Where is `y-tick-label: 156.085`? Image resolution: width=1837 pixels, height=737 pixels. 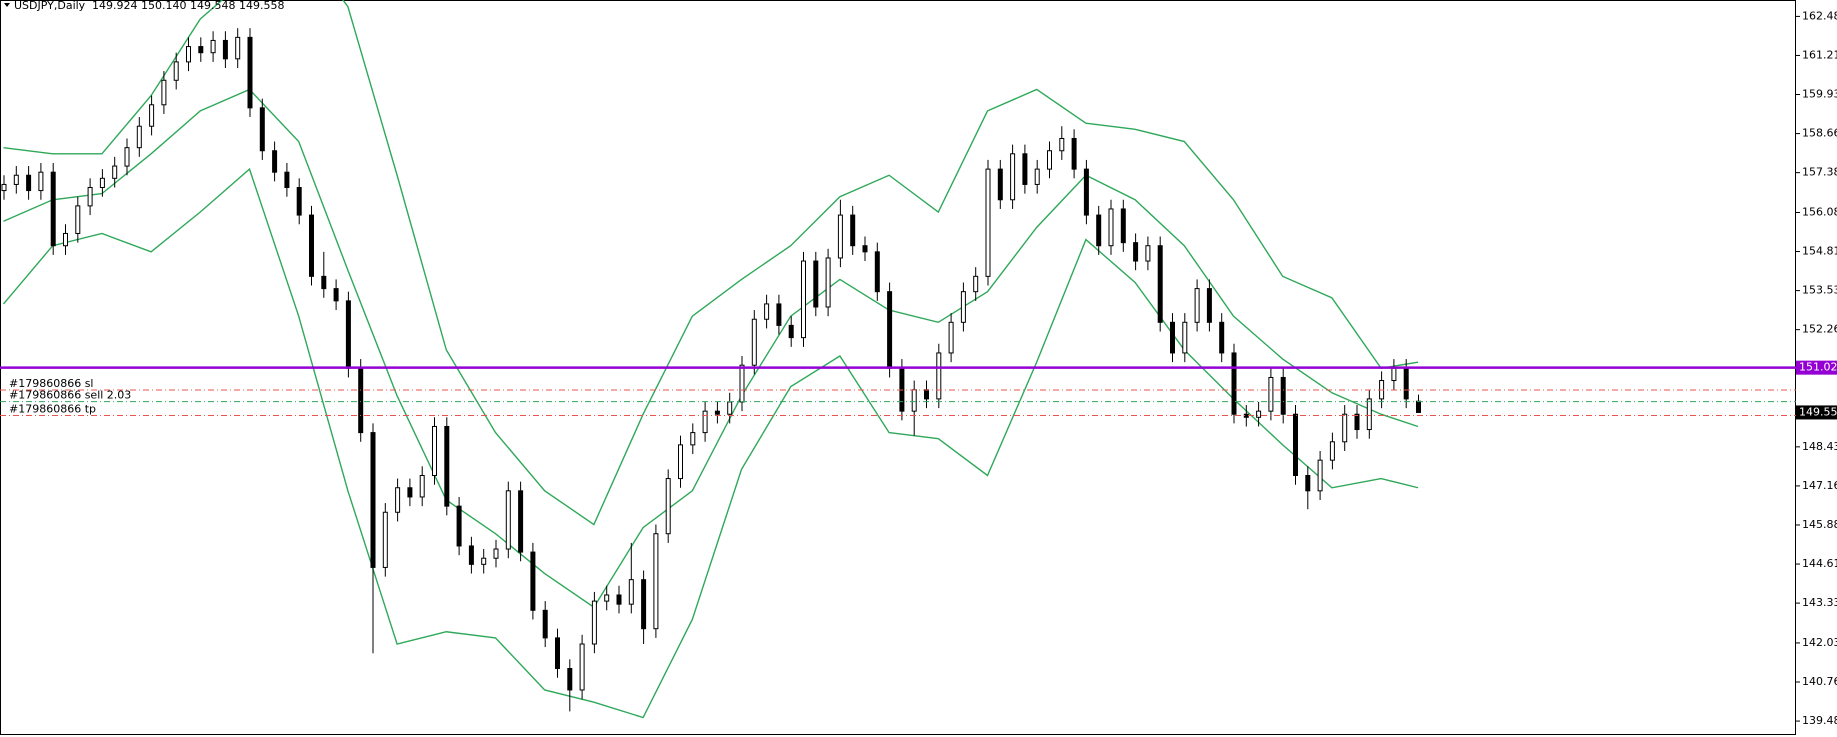
y-tick-label: 156.085 is located at coordinates (1819, 211).